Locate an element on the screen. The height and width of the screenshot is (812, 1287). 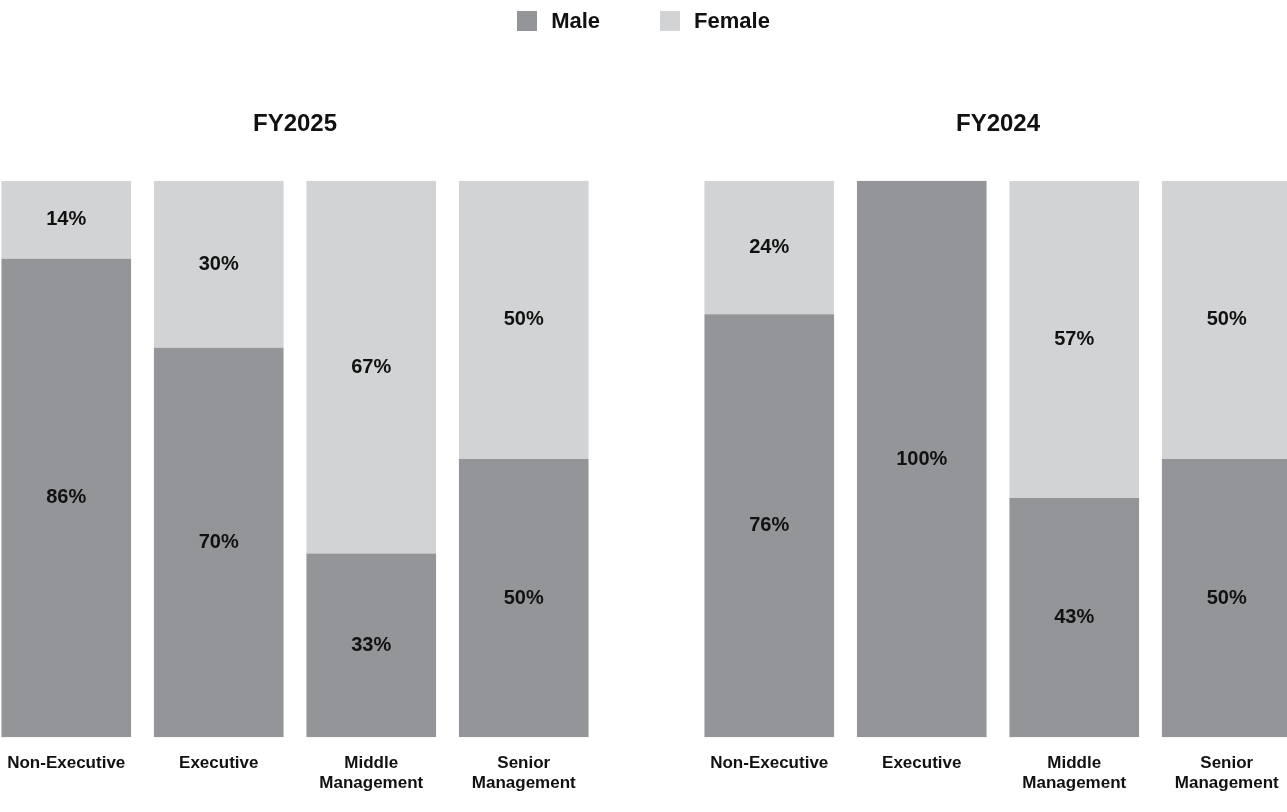
data-label: 86% is located at coordinates (66, 496).